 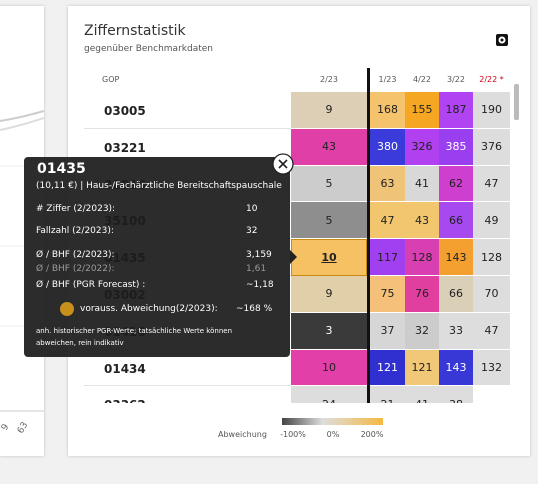 I want to click on forecast-dot, so click(x=67, y=309).